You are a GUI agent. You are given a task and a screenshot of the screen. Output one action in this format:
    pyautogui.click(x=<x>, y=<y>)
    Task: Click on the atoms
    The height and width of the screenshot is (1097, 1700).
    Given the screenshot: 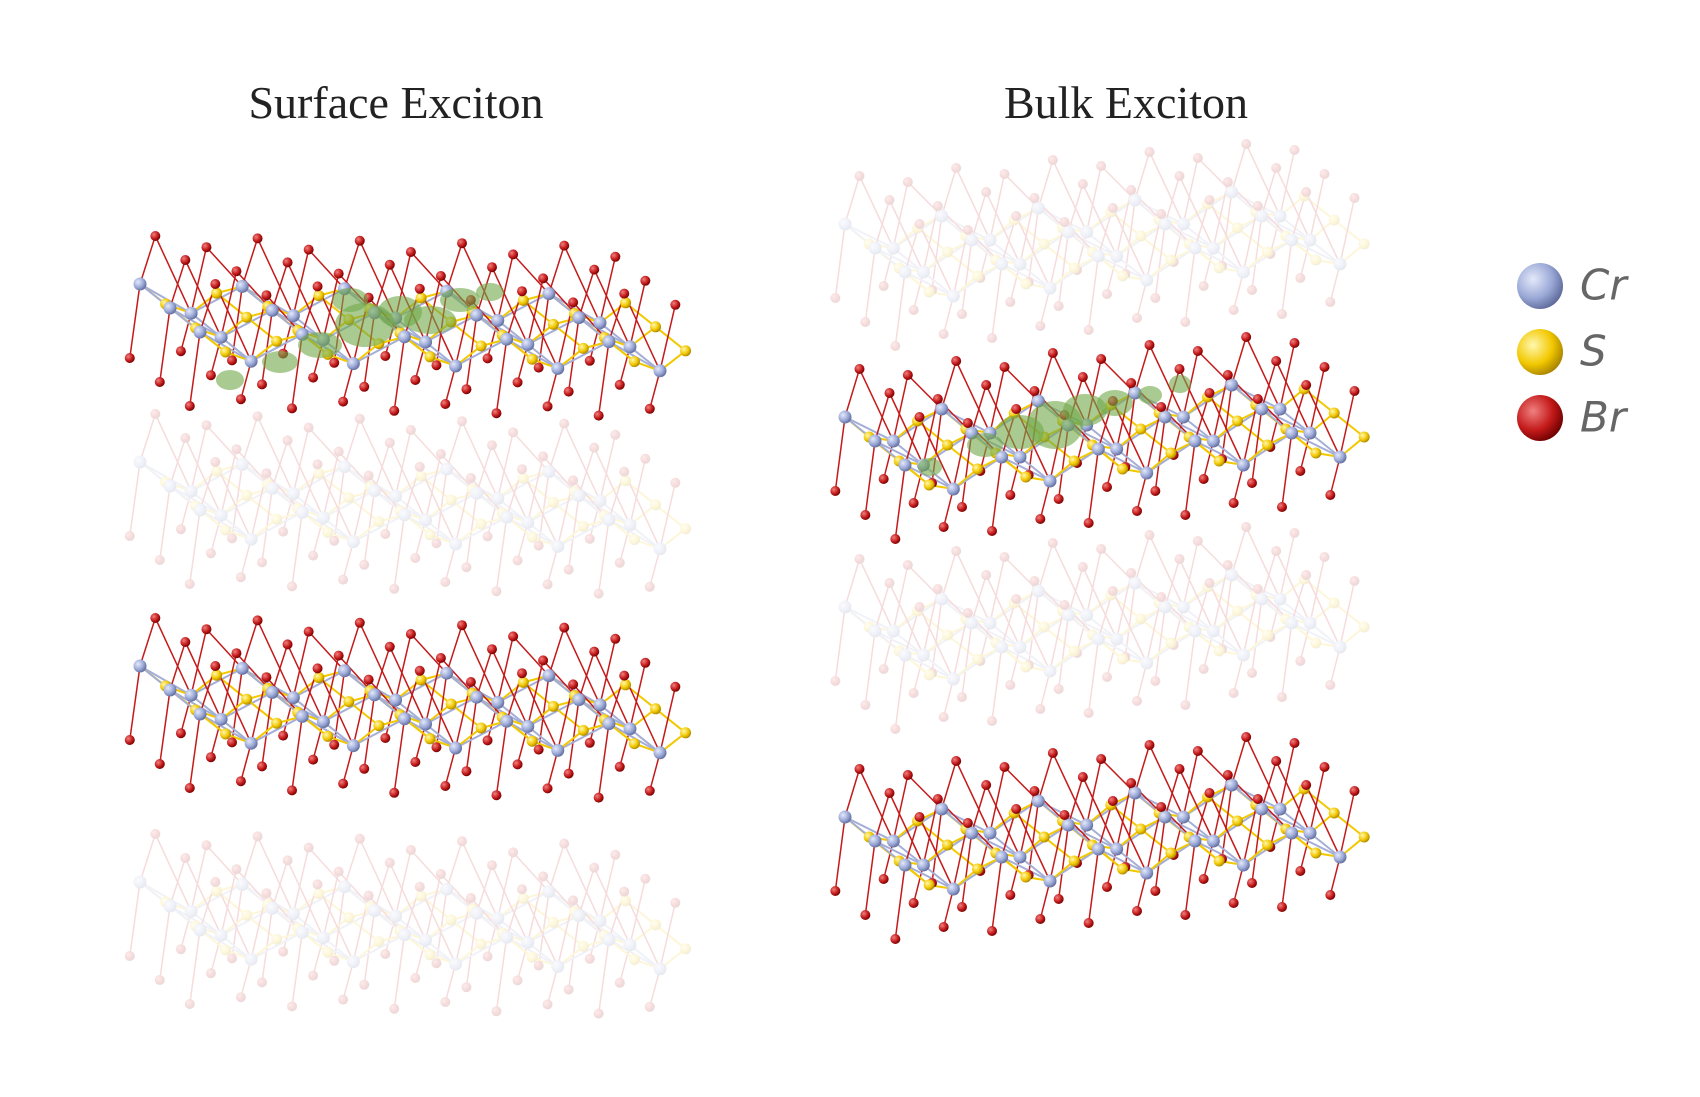 What is the action you would take?
    pyautogui.click(x=408, y=504)
    